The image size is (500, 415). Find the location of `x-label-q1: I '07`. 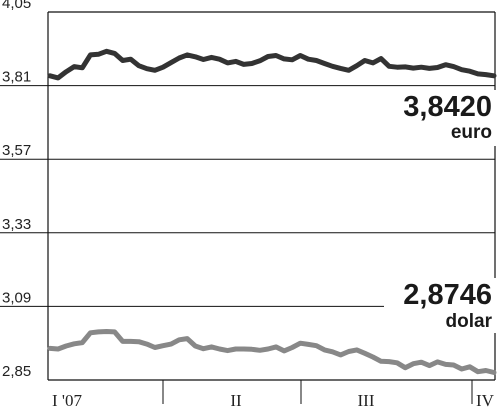

x-label-q1: I '07 is located at coordinates (67, 400).